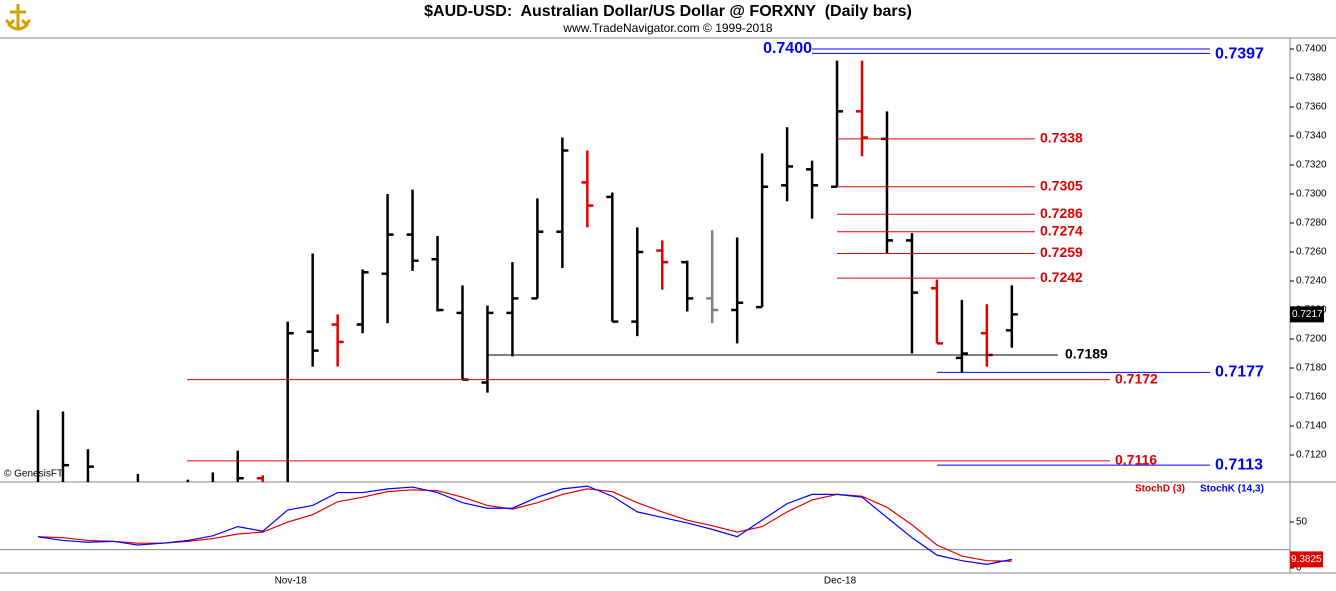 The height and width of the screenshot is (591, 1336). I want to click on y-tick-label: 0.7180, so click(1311, 368).